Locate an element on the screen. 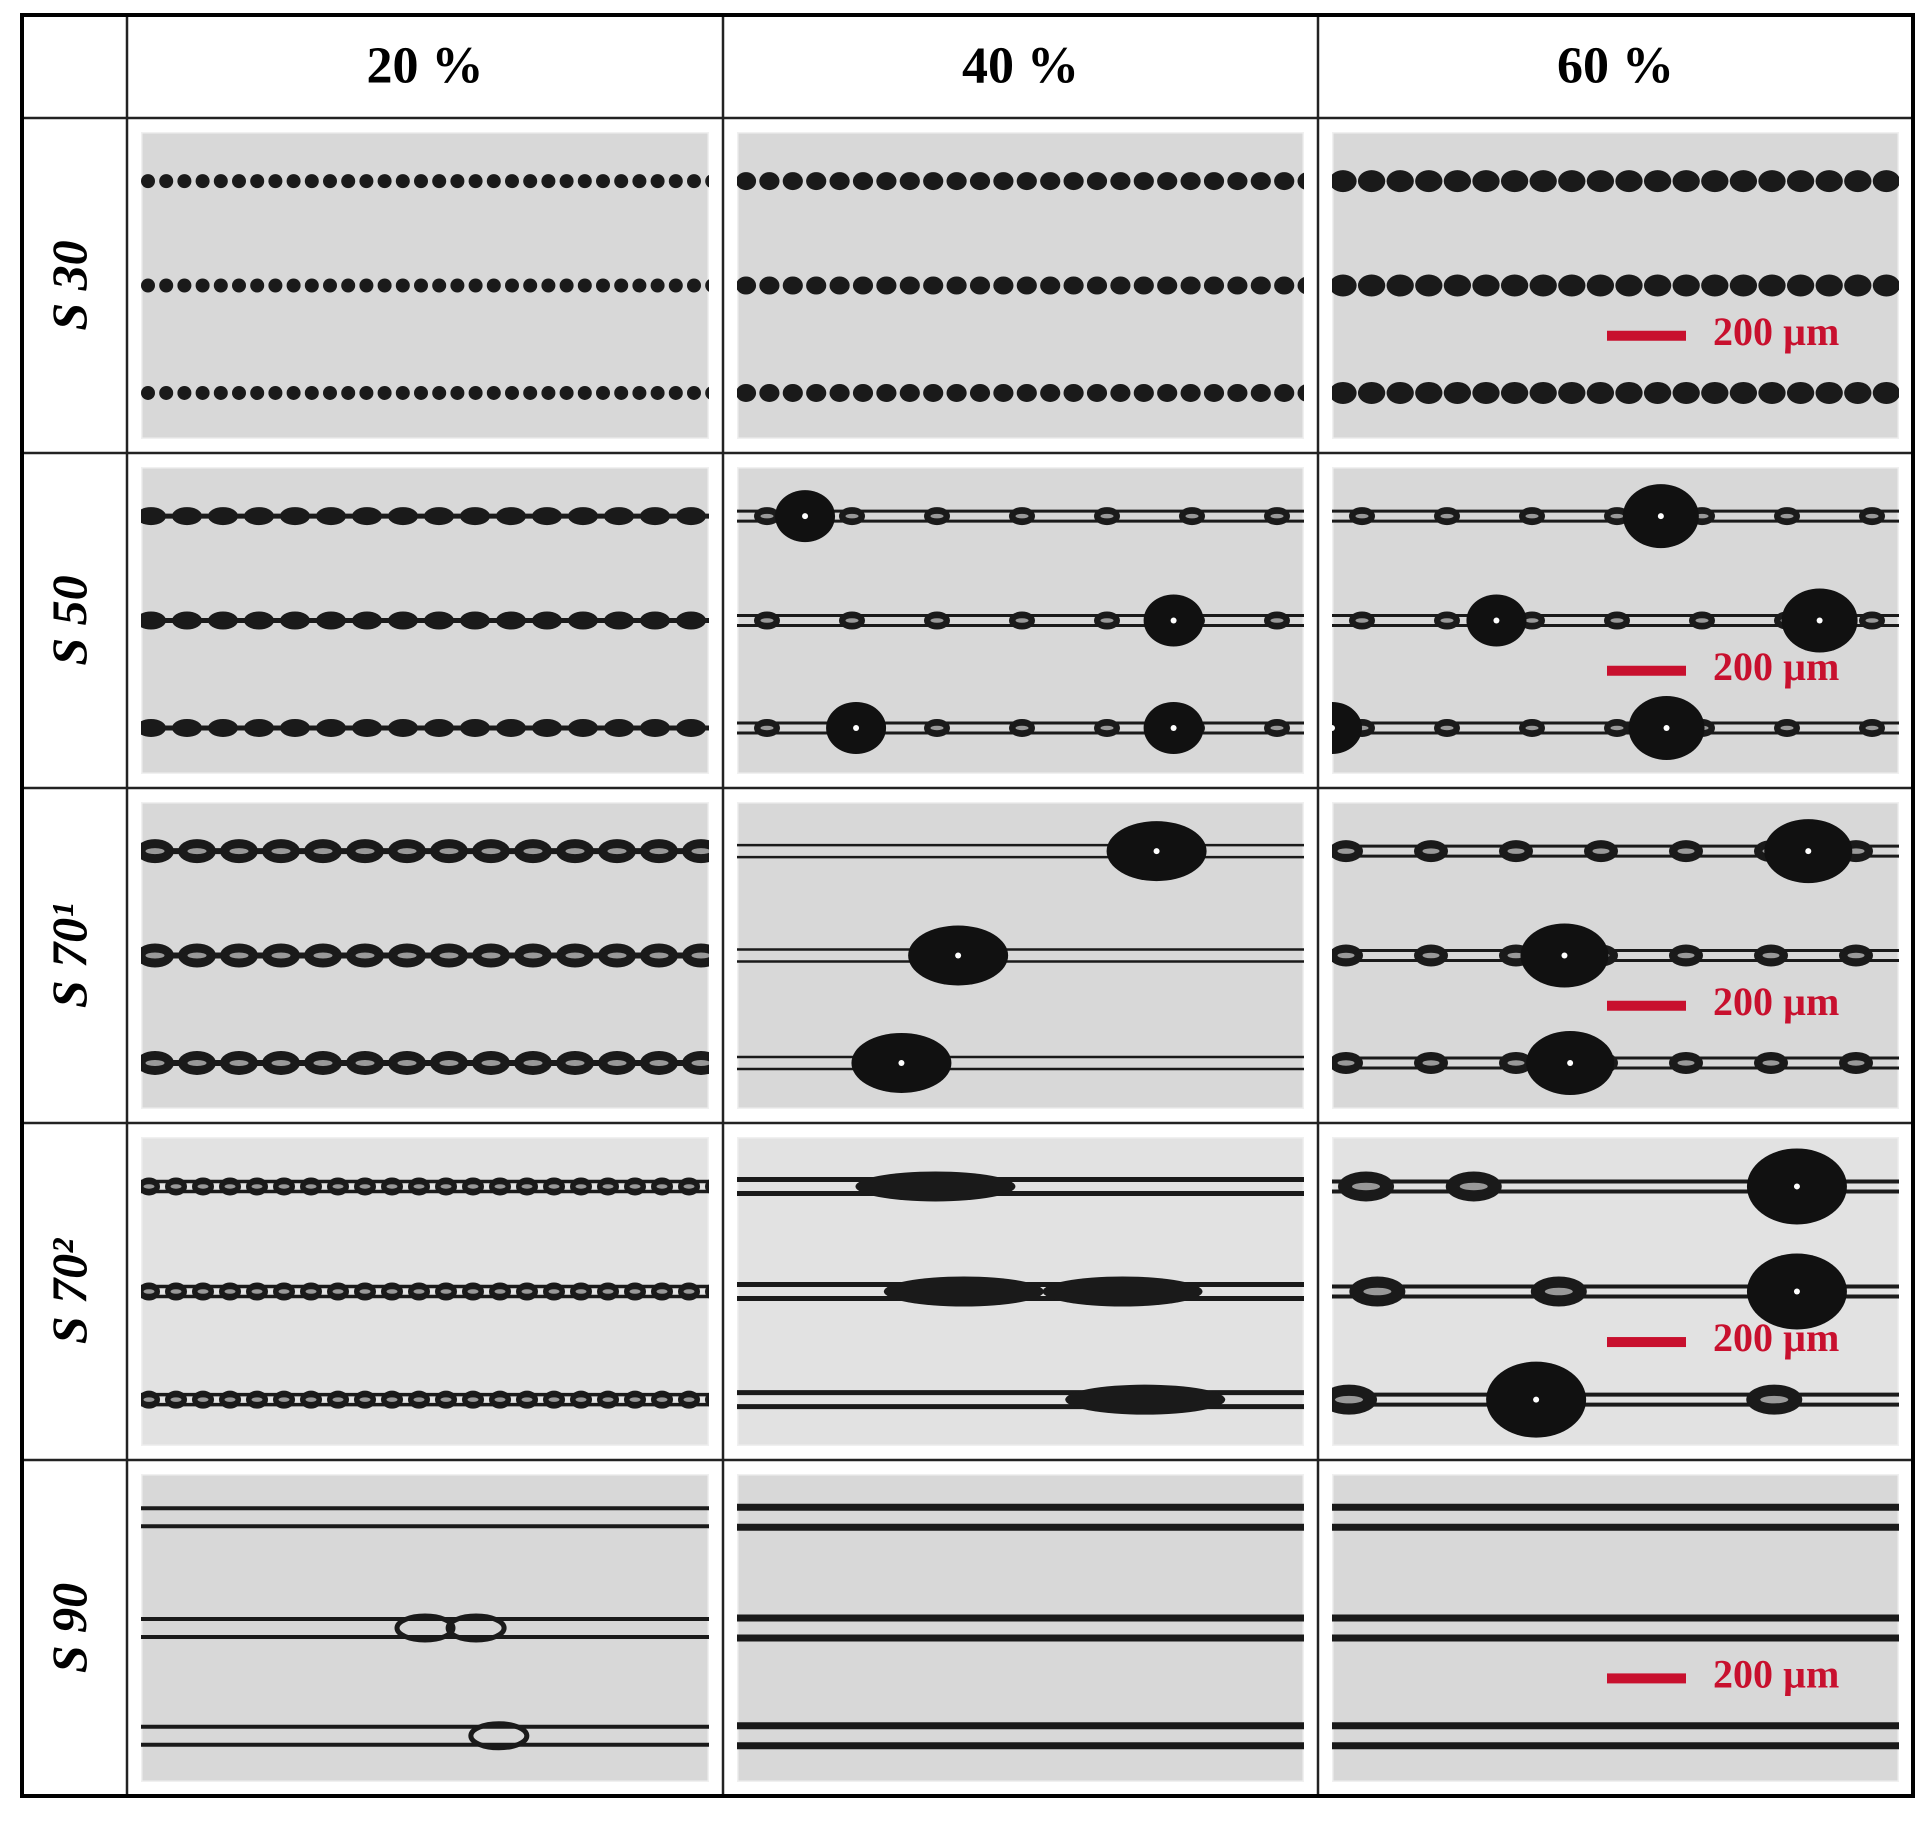  micrograph-background is located at coordinates (1020, 955).